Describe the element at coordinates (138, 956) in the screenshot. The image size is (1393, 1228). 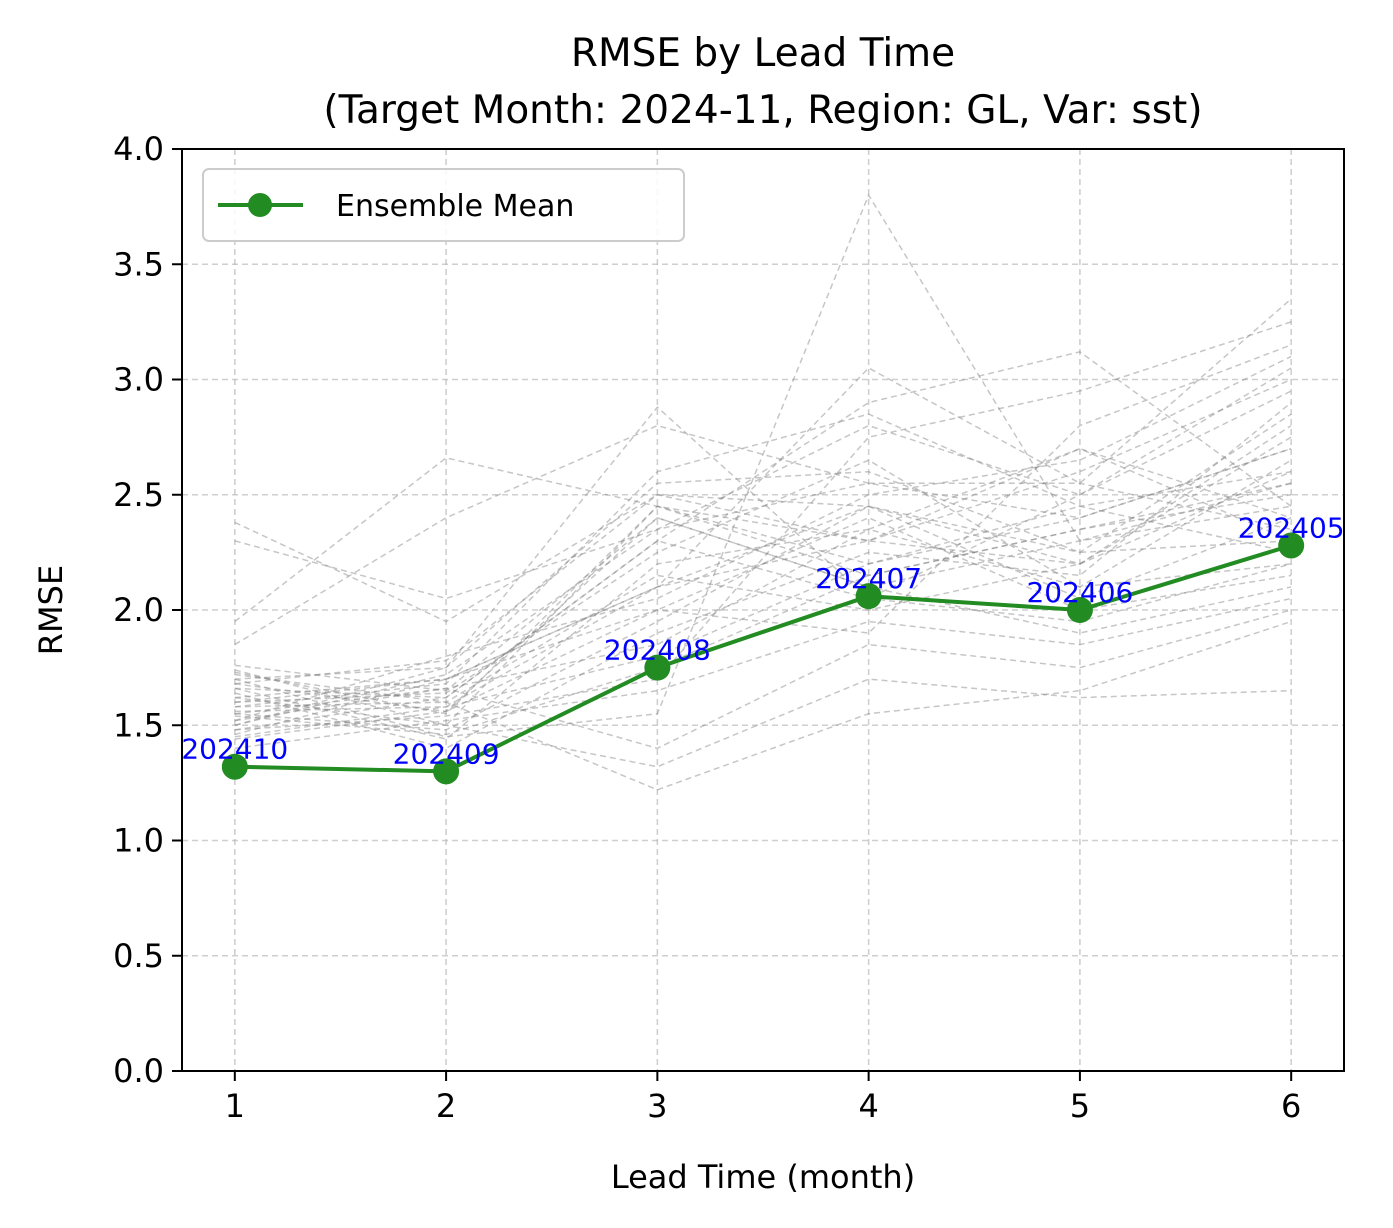
I see `y-tick-label: 0.5` at that location.